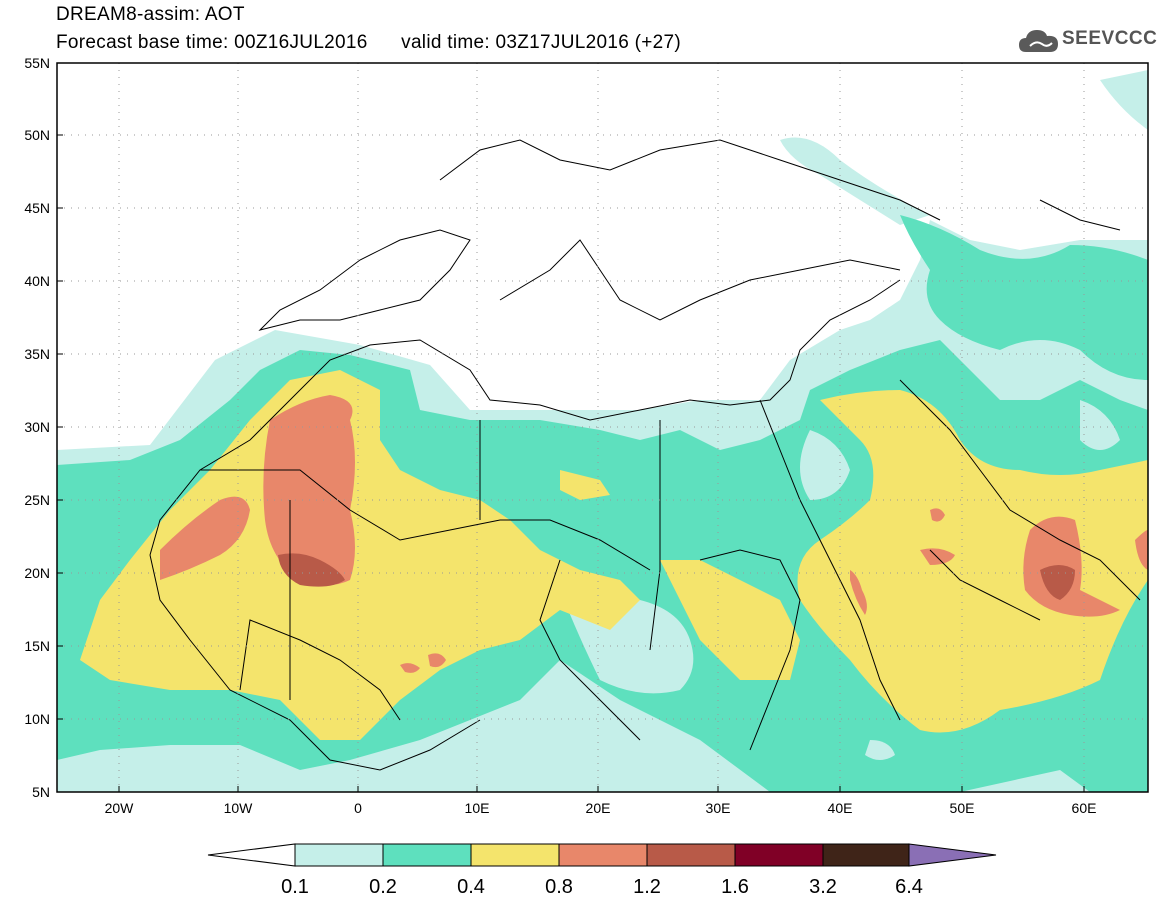 The width and height of the screenshot is (1165, 905). Describe the element at coordinates (962, 808) in the screenshot. I see `lon-label: 50E` at that location.